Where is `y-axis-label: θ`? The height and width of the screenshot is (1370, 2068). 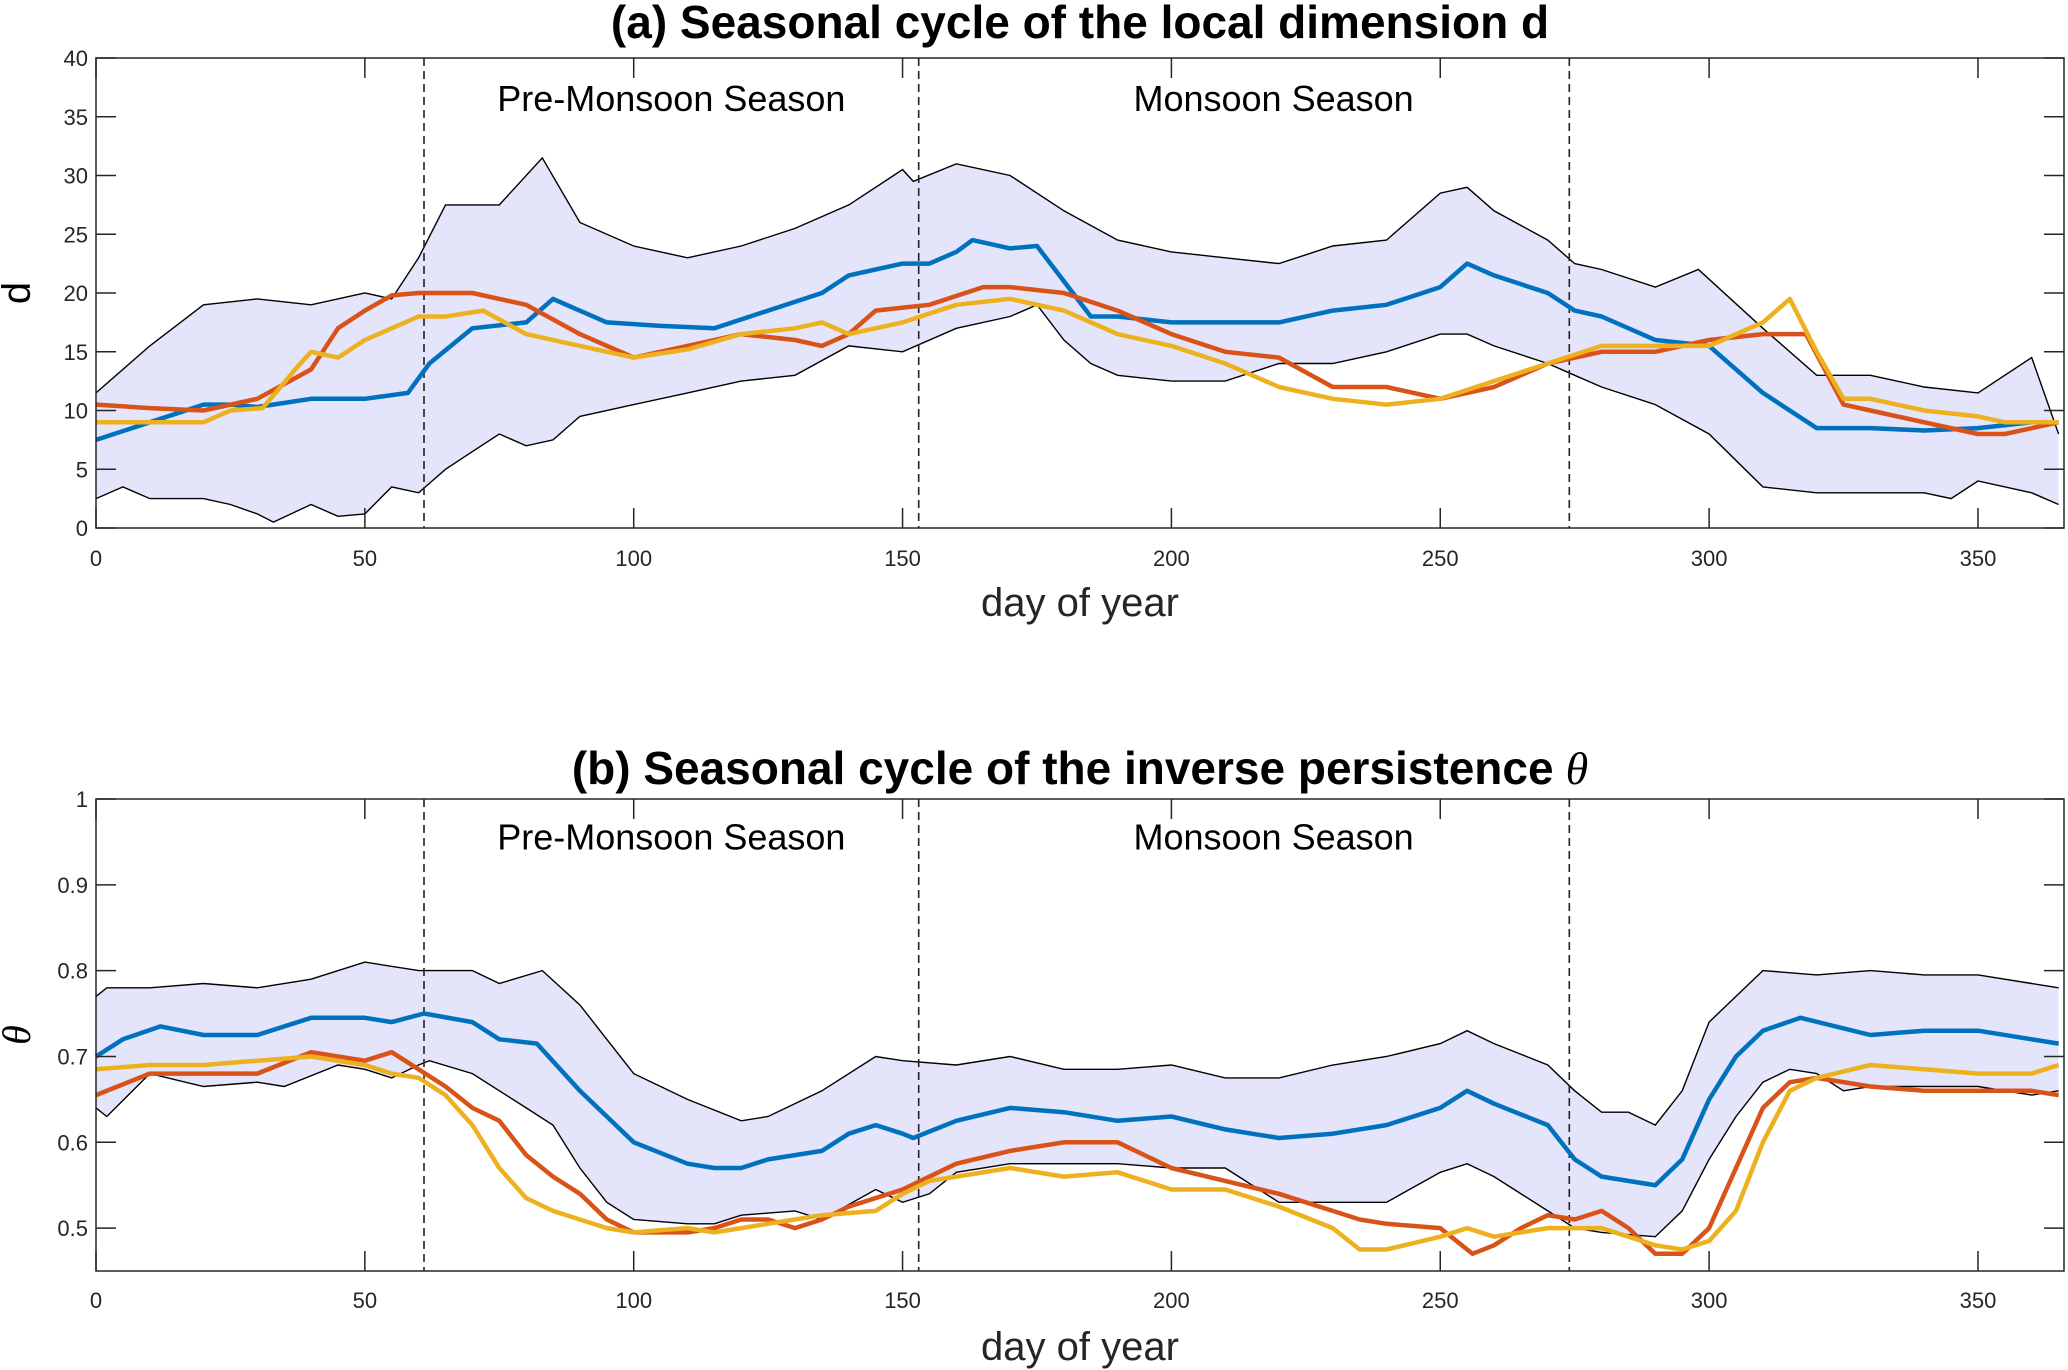 y-axis-label: θ is located at coordinates (19, 1035).